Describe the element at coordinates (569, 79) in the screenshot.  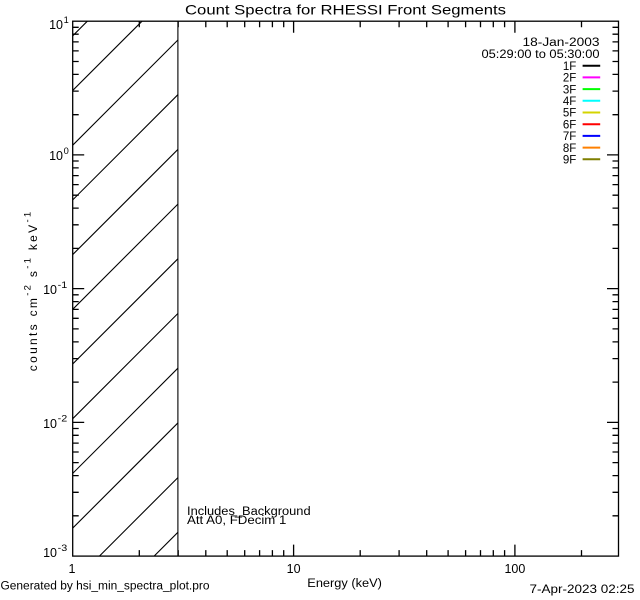
I see `svg-text: 2F` at that location.